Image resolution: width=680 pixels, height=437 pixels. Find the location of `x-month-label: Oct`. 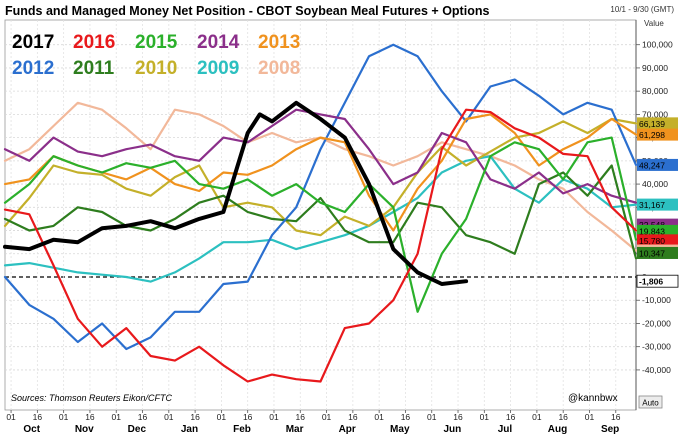

x-month-label: Oct is located at coordinates (31, 429).